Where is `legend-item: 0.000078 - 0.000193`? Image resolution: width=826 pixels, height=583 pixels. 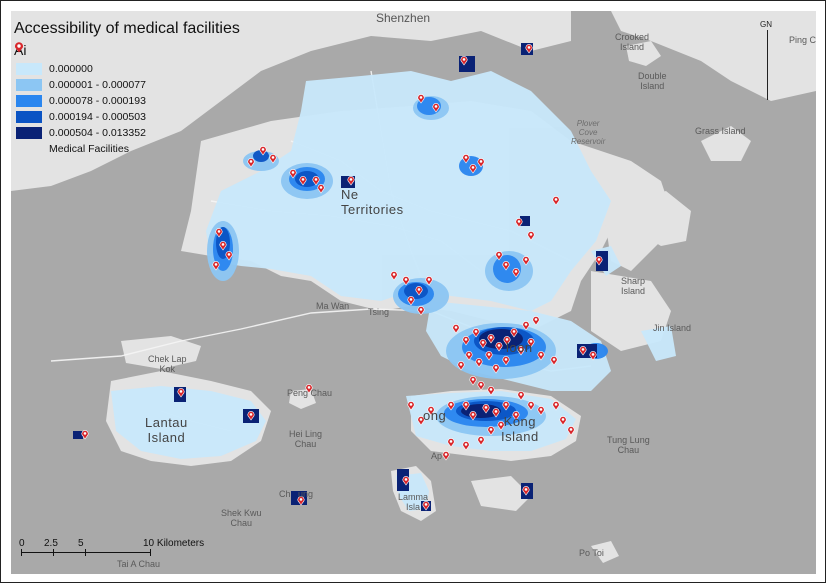
legend-item: 0.000078 - 0.000193 is located at coordinates (104, 101).